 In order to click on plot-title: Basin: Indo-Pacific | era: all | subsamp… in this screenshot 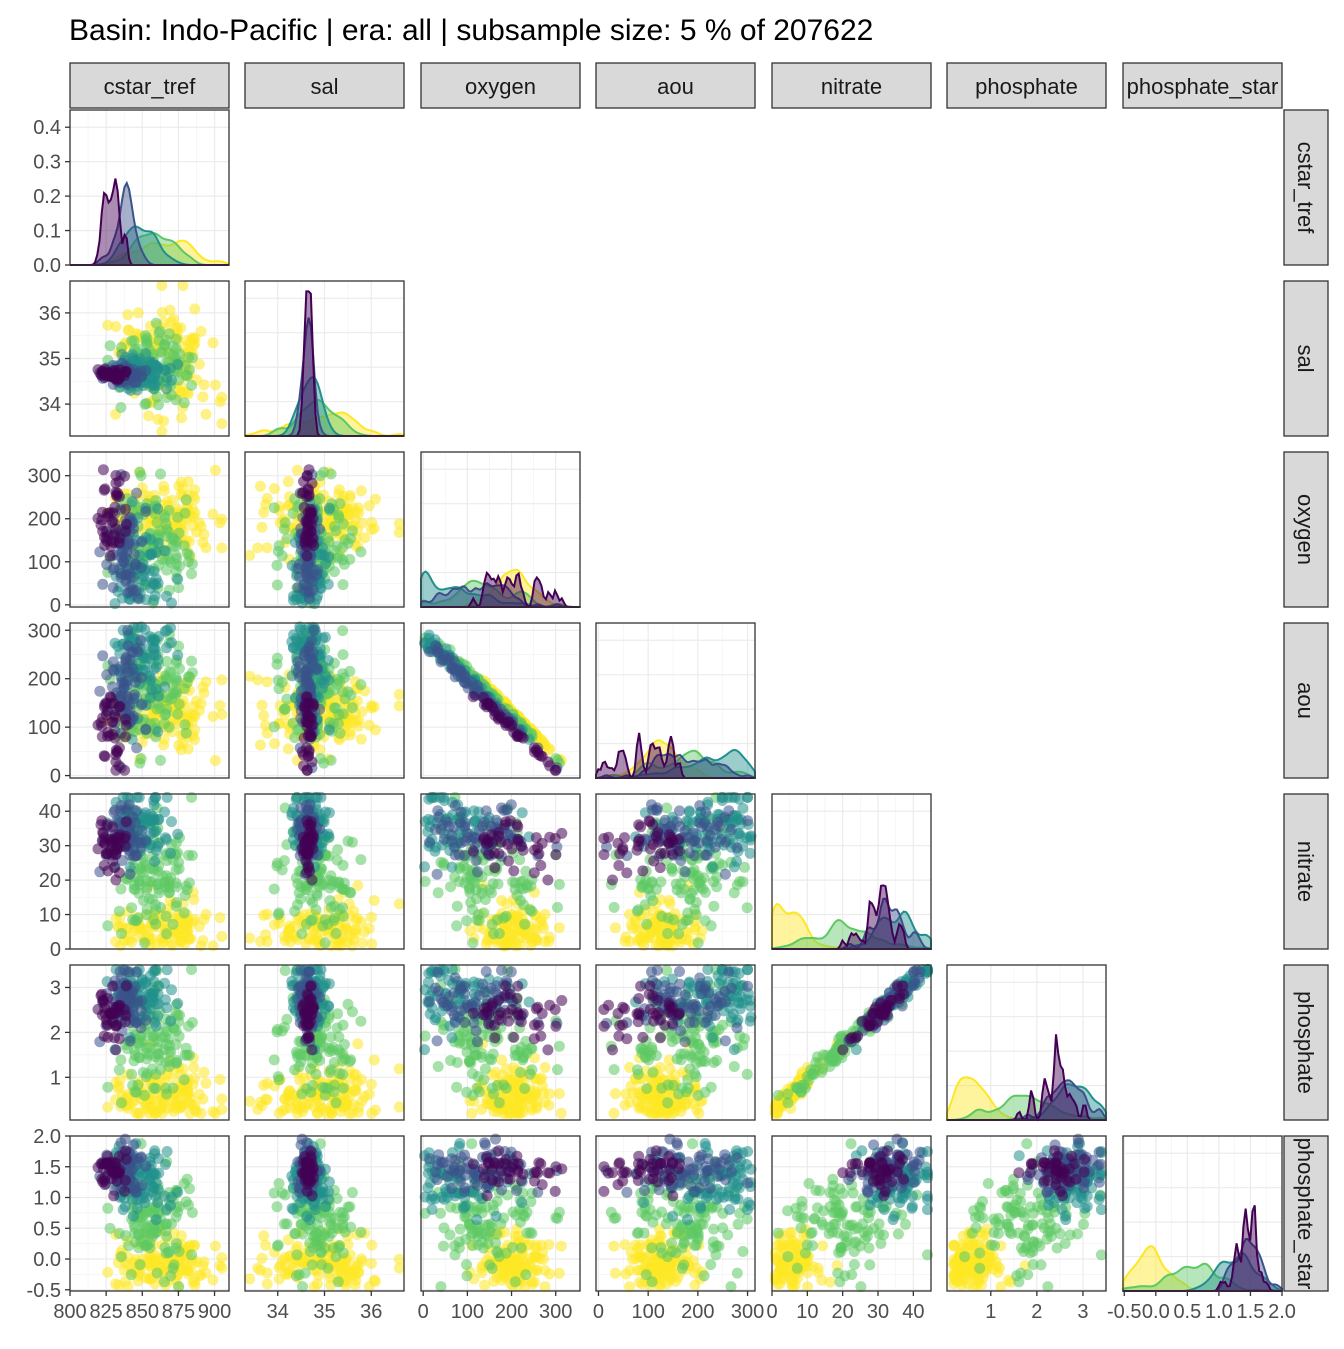, I will do `click(471, 30)`.